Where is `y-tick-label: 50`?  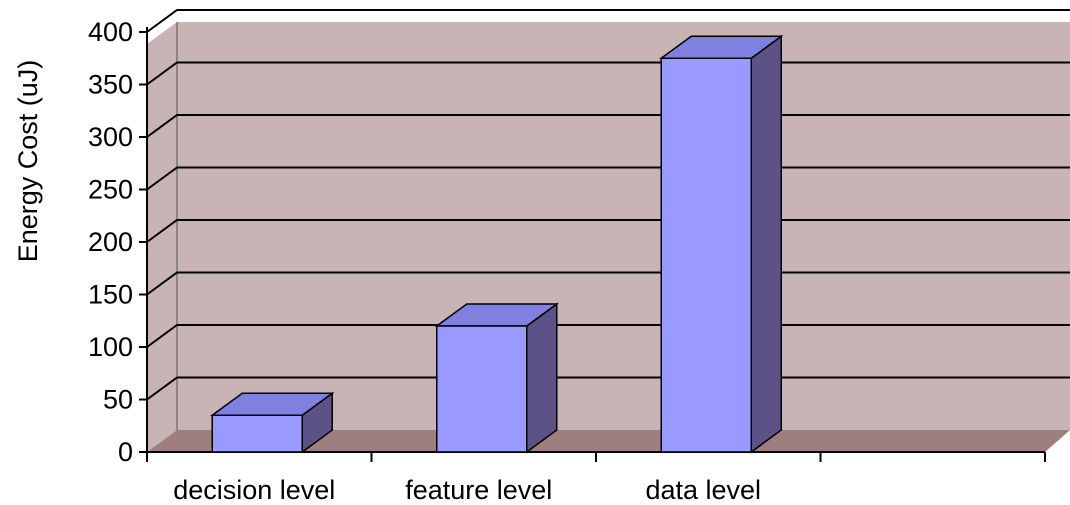
y-tick-label: 50 is located at coordinates (118, 400).